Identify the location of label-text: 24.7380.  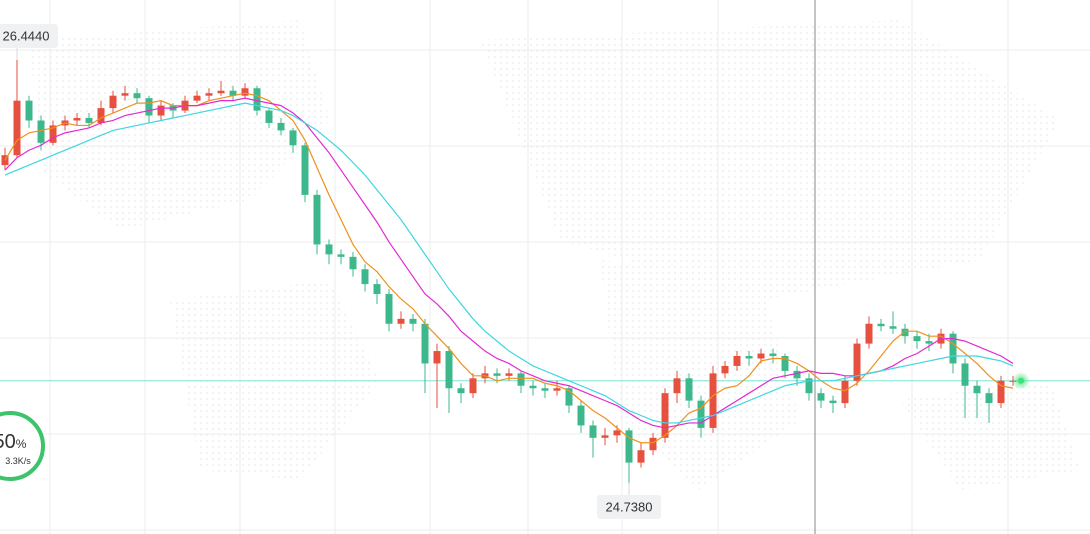
(629, 506).